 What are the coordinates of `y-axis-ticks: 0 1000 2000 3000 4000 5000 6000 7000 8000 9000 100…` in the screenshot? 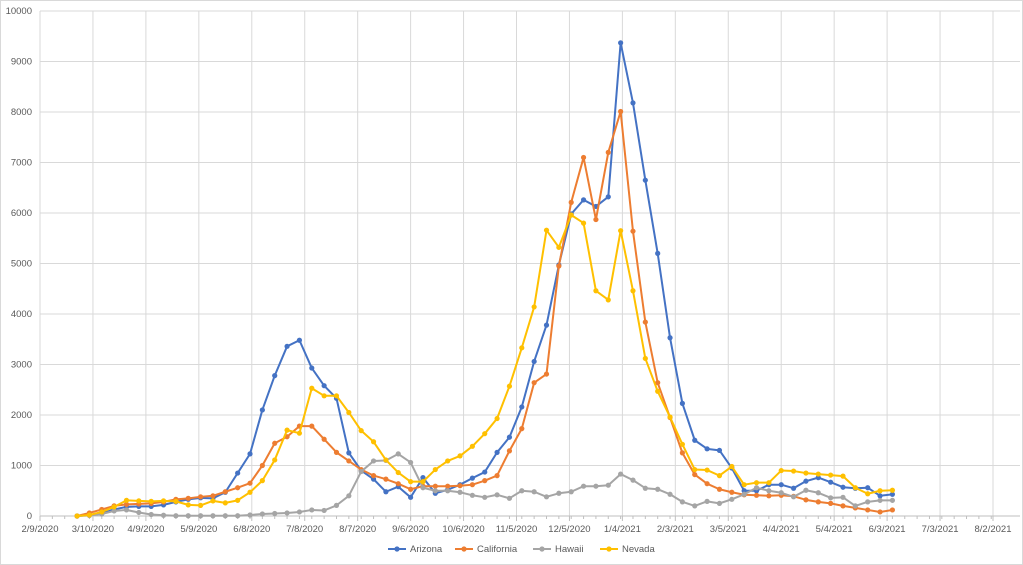 It's located at (19, 264).